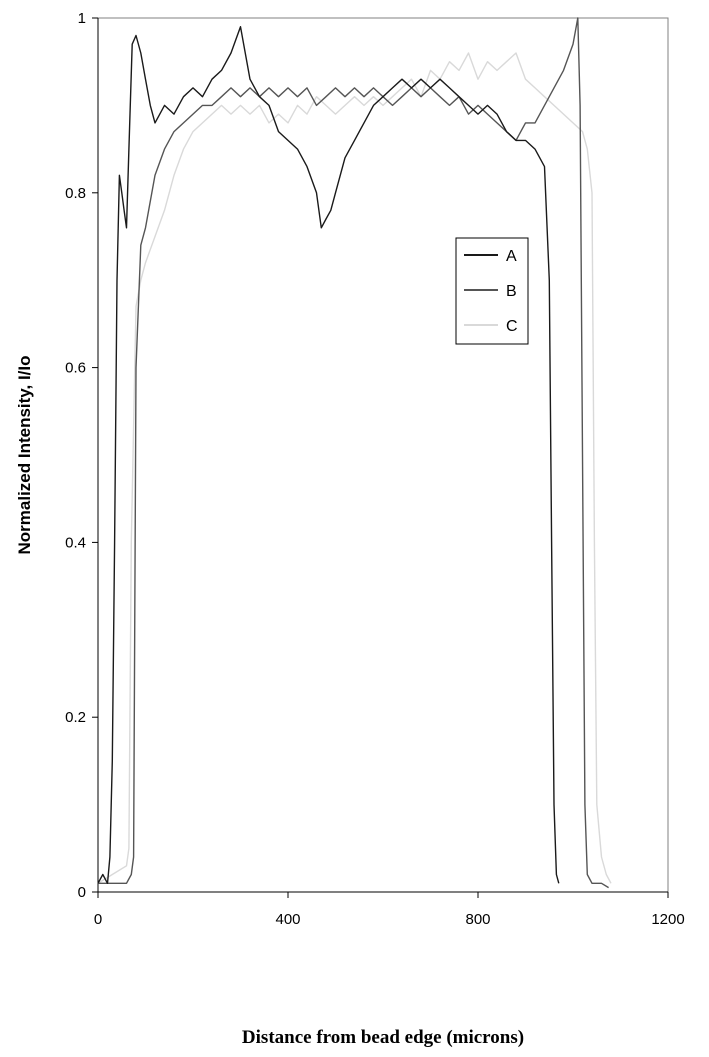 Image resolution: width=709 pixels, height=1057 pixels. What do you see at coordinates (667, 919) in the screenshot?
I see `x-tick-label: 1200` at bounding box center [667, 919].